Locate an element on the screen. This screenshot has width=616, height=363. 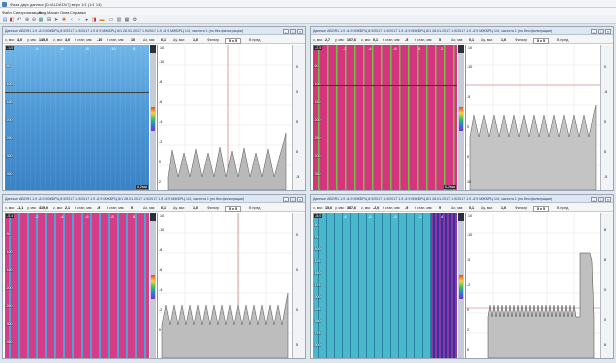
menu-view: Вид is located at coordinates (43, 12).